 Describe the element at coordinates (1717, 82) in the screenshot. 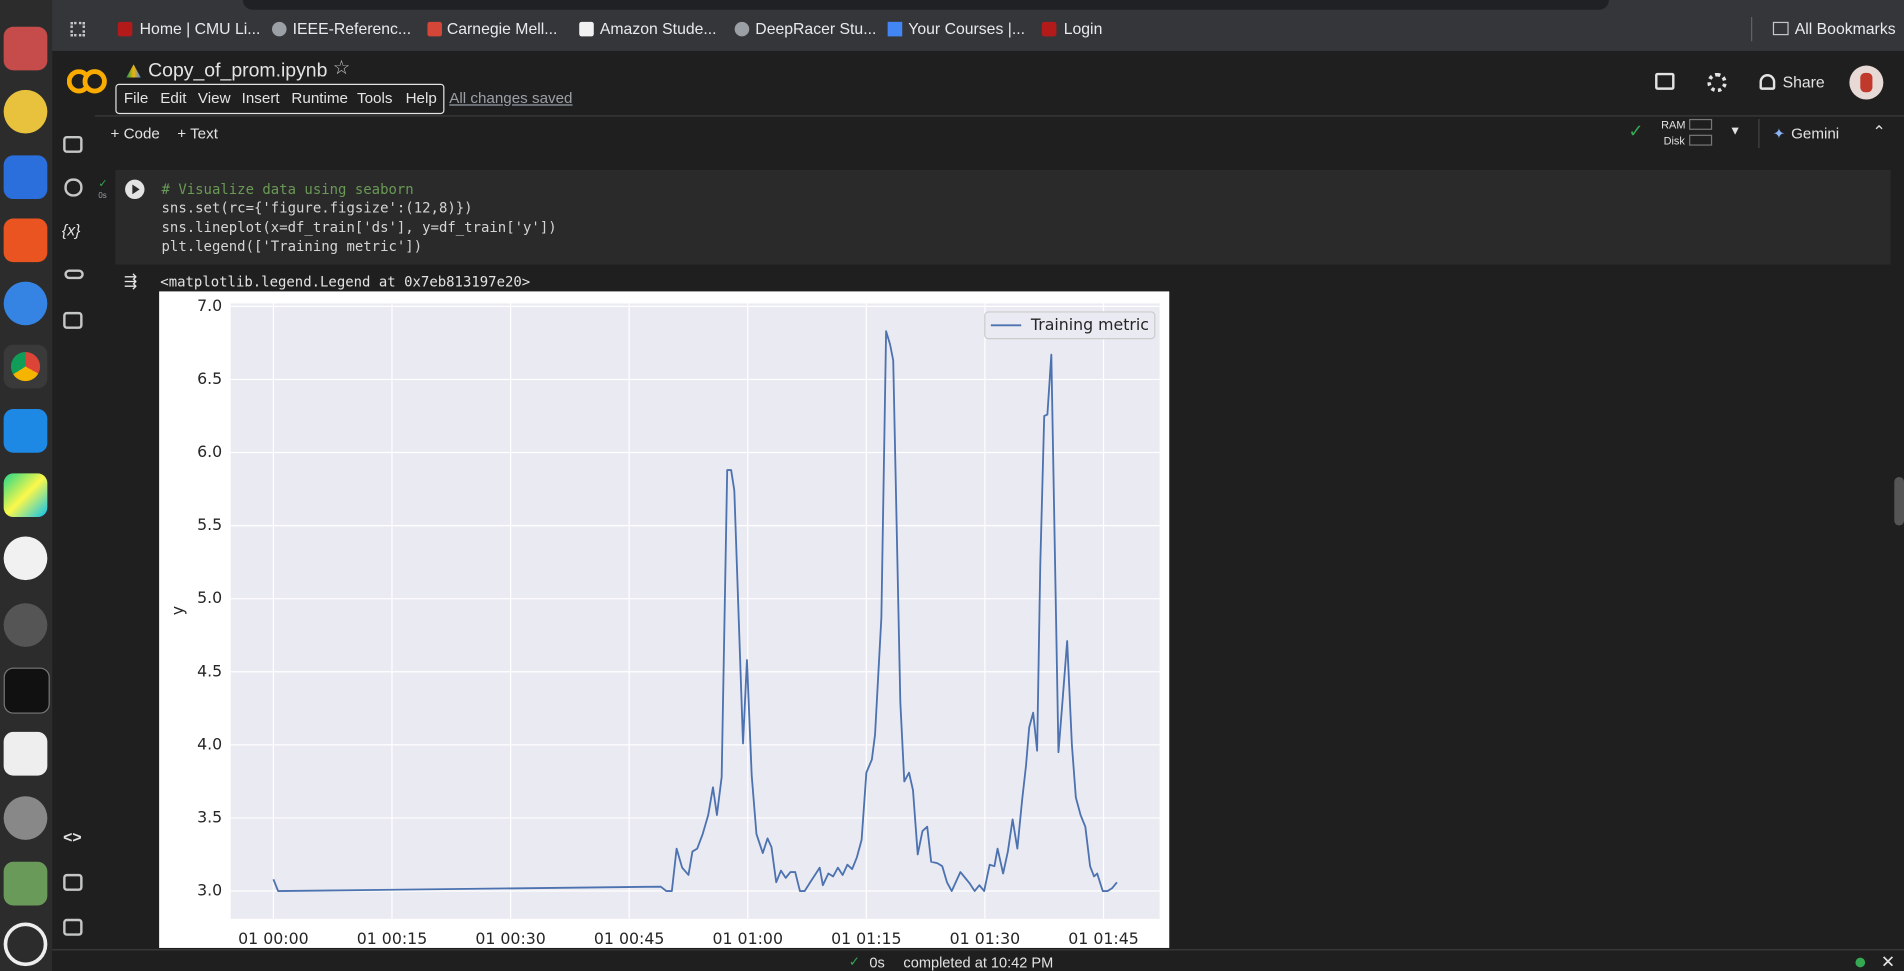

I see `settings-icon` at that location.